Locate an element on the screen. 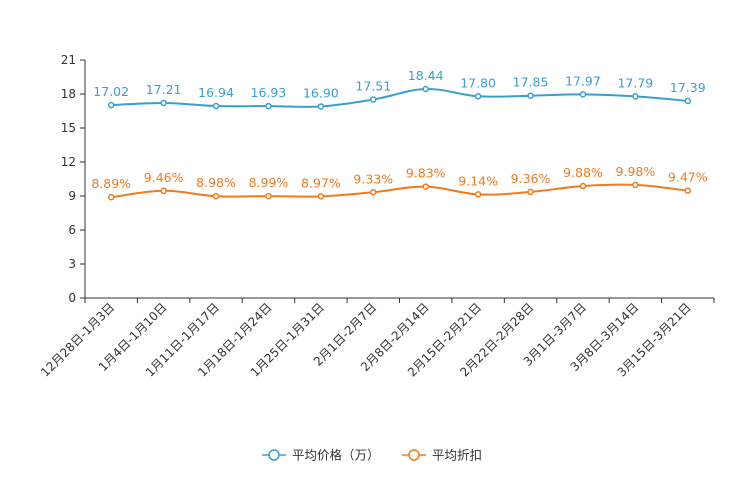  data-label: 16.90 is located at coordinates (321, 92).